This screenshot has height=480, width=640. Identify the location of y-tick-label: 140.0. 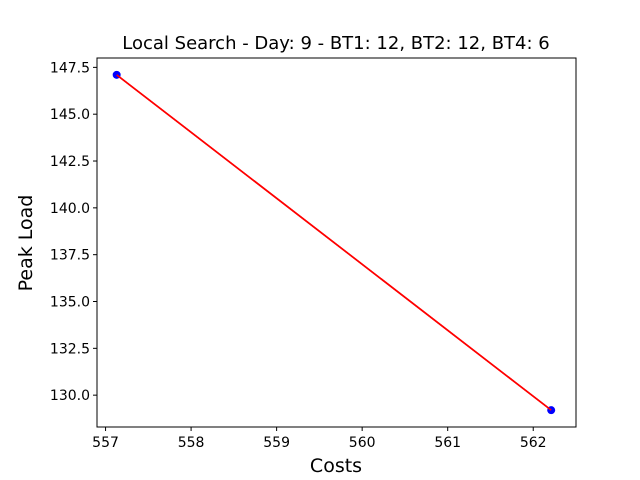
(70, 209).